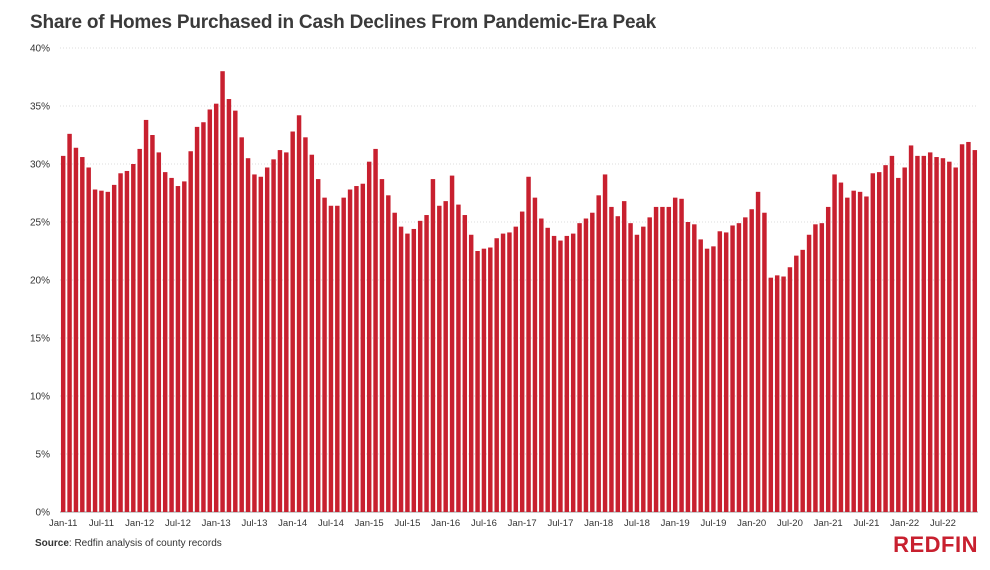  What do you see at coordinates (828, 523) in the screenshot?
I see `x-tick-label: Jan-21` at bounding box center [828, 523].